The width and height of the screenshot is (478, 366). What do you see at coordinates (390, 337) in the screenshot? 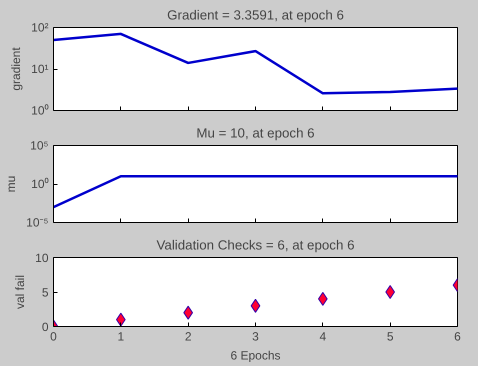
I see `x-tick-label: 5` at bounding box center [390, 337].